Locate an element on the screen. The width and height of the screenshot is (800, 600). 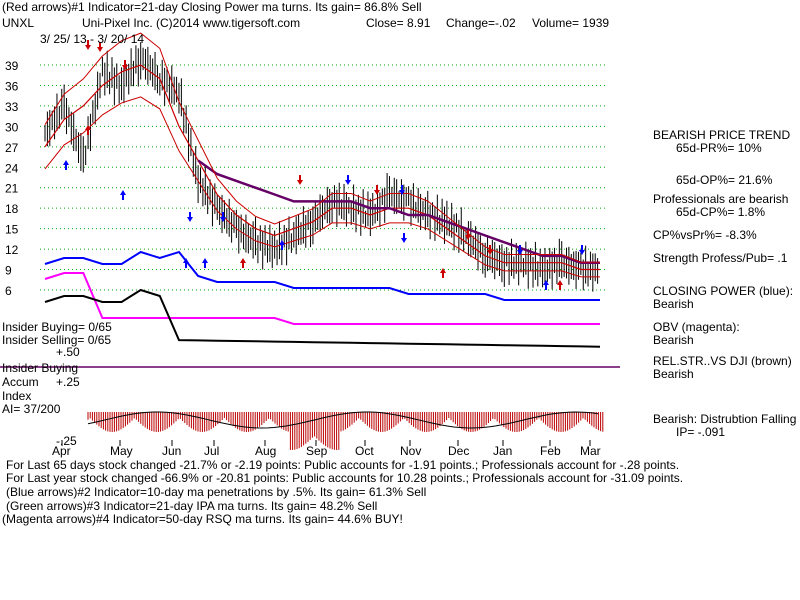
pros-bearish: Professionals are bearish is located at coordinates (721, 199).